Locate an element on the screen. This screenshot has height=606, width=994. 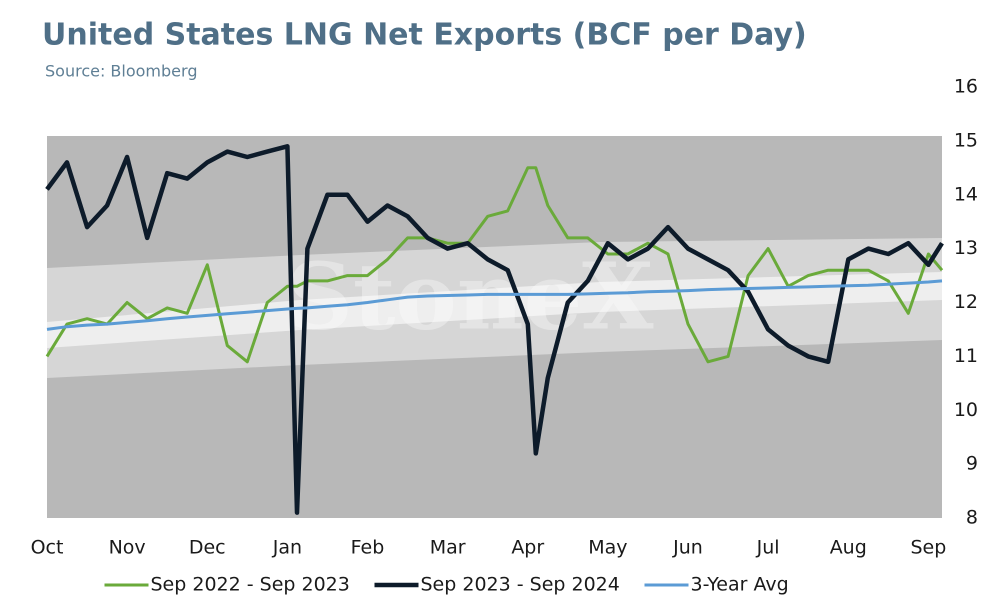
y-tick-label: 11 is located at coordinates (966, 356).